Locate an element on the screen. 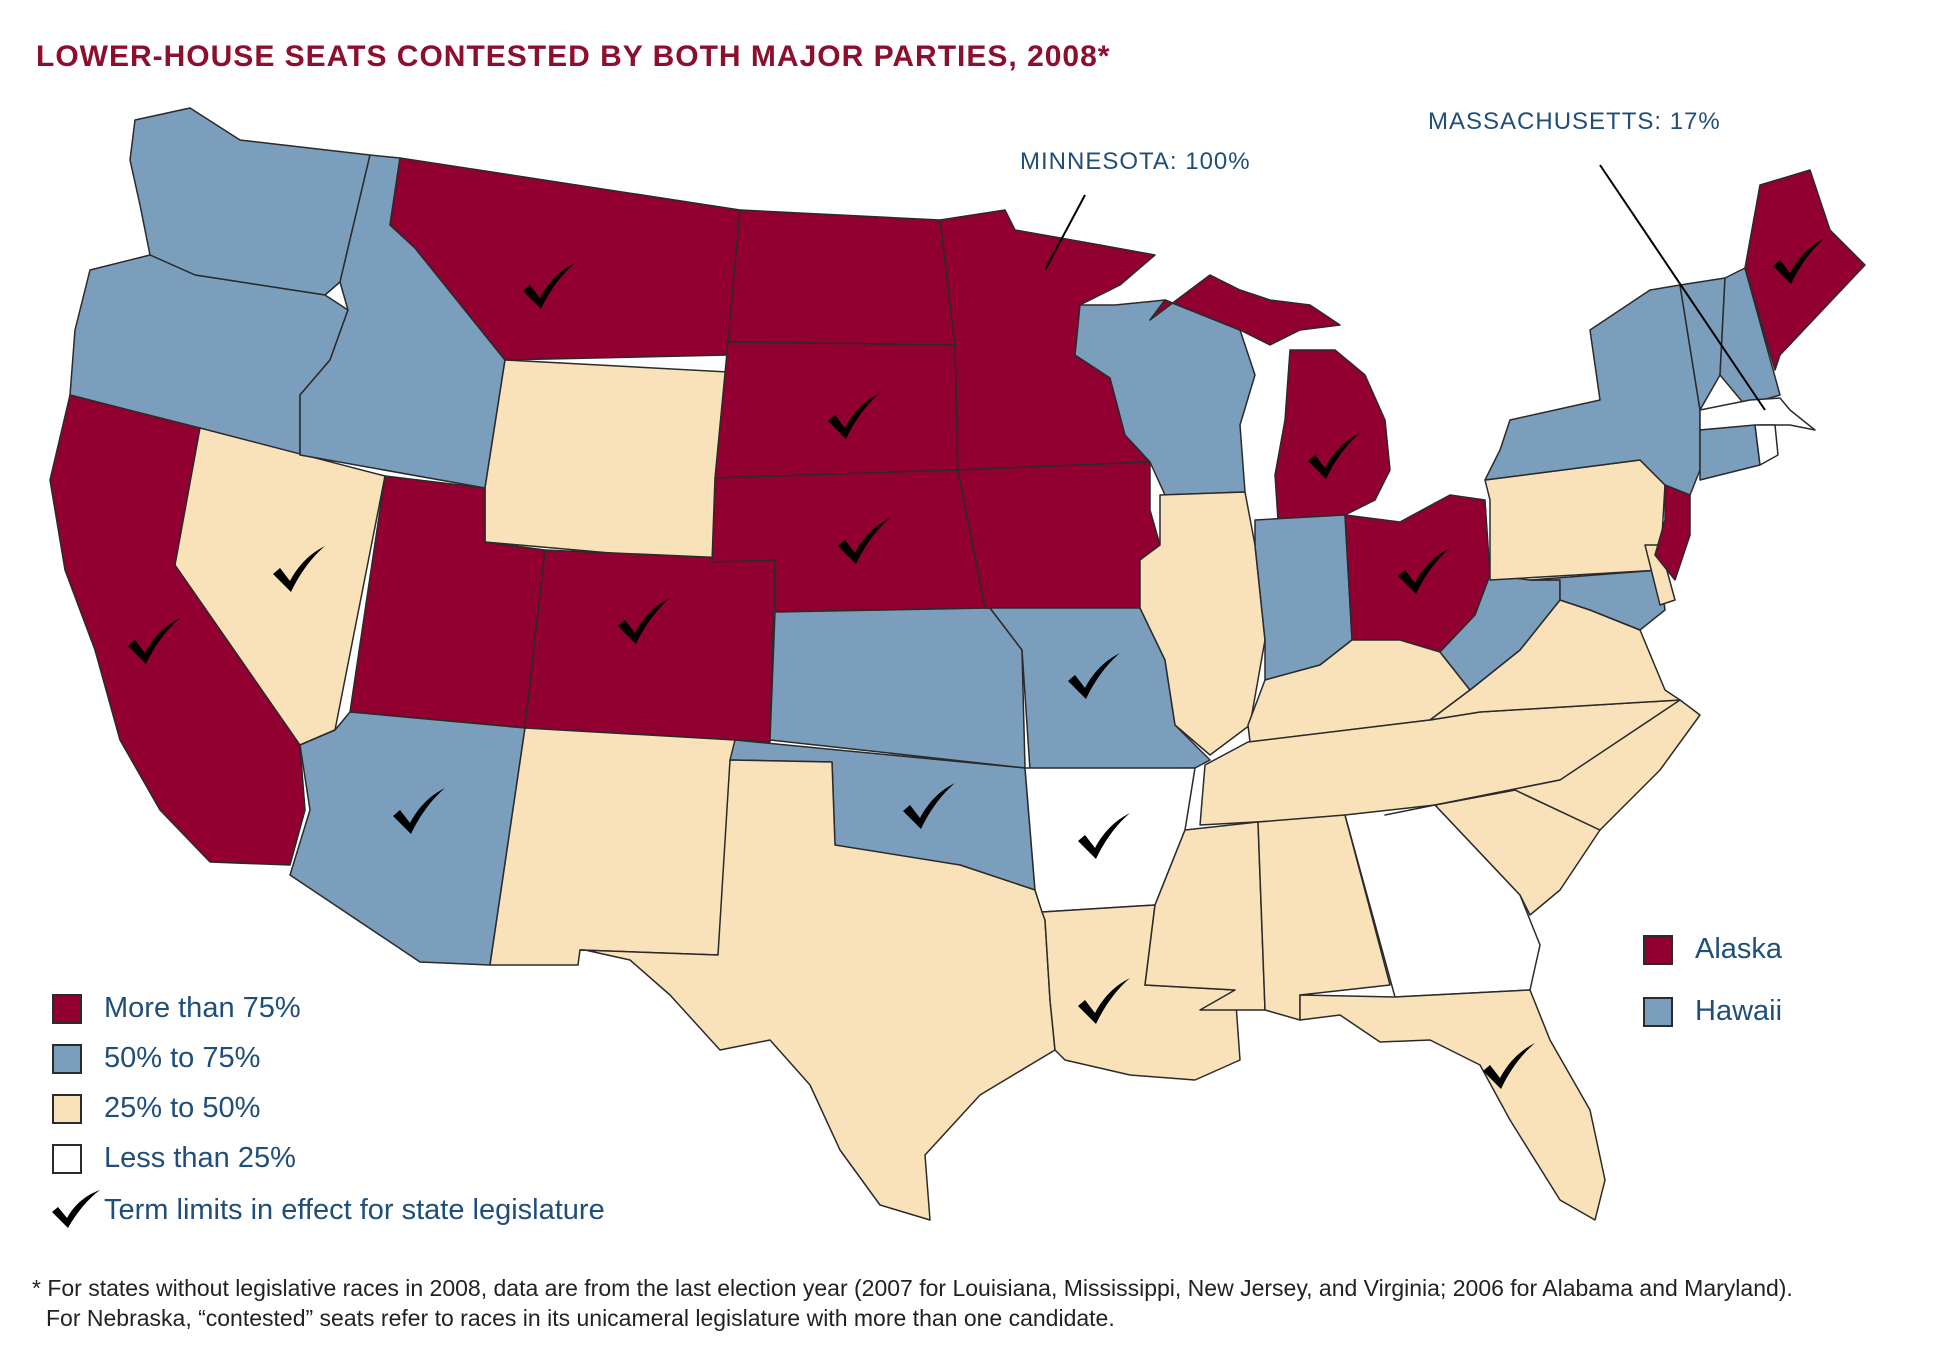  massachusetts-callout: MASSACHUSETTS: 17% is located at coordinates (1574, 121).